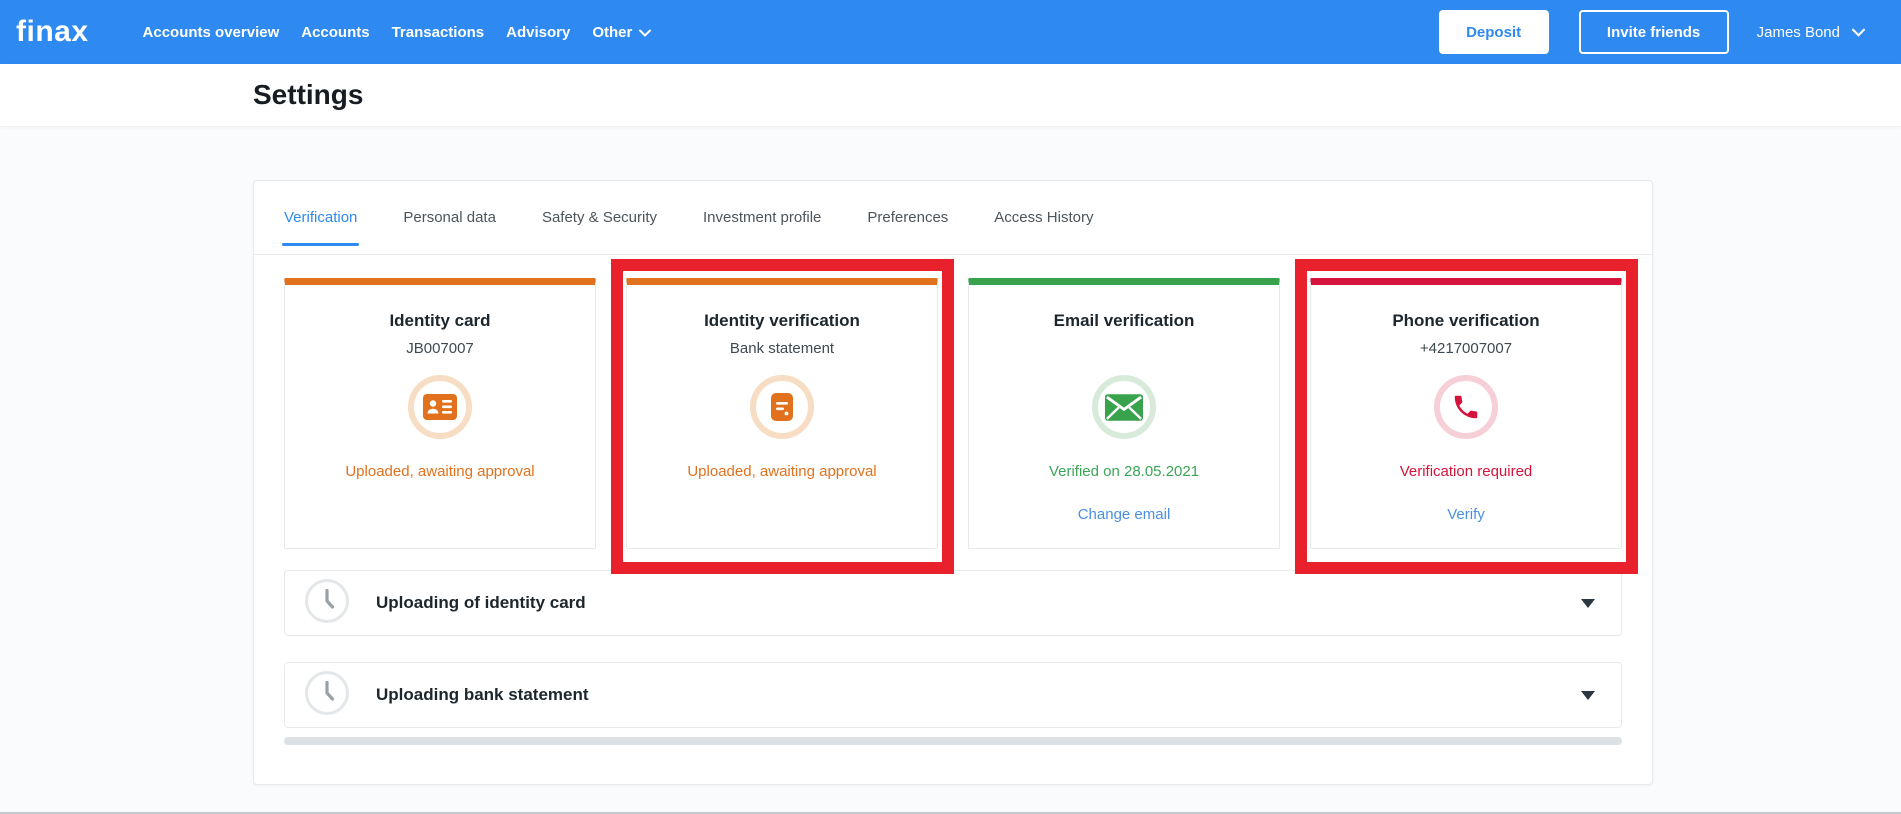 The width and height of the screenshot is (1901, 814). What do you see at coordinates (481, 602) in the screenshot?
I see `accordion-title: Uploading of identity card` at bounding box center [481, 602].